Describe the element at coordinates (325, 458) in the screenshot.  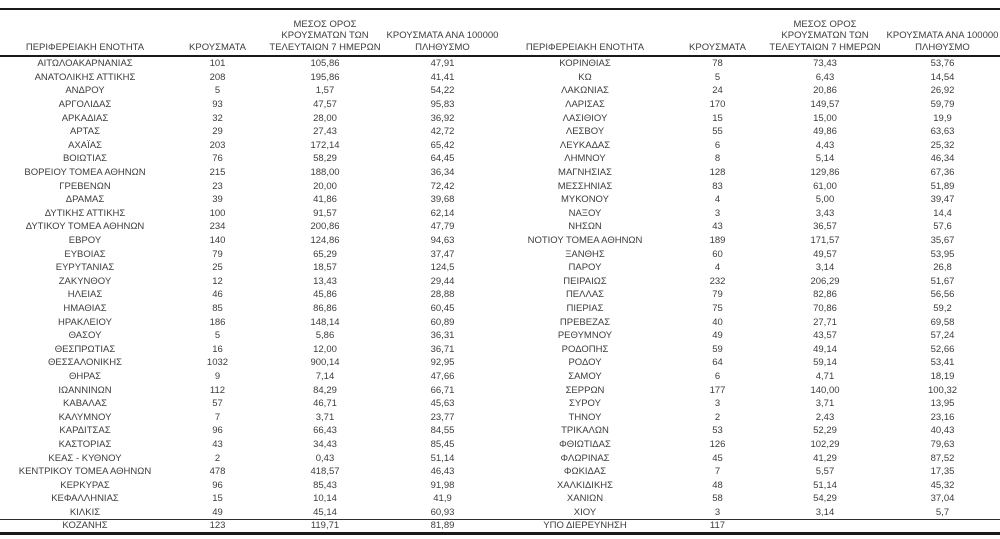
I see `avg7days-cell: 0,43` at that location.